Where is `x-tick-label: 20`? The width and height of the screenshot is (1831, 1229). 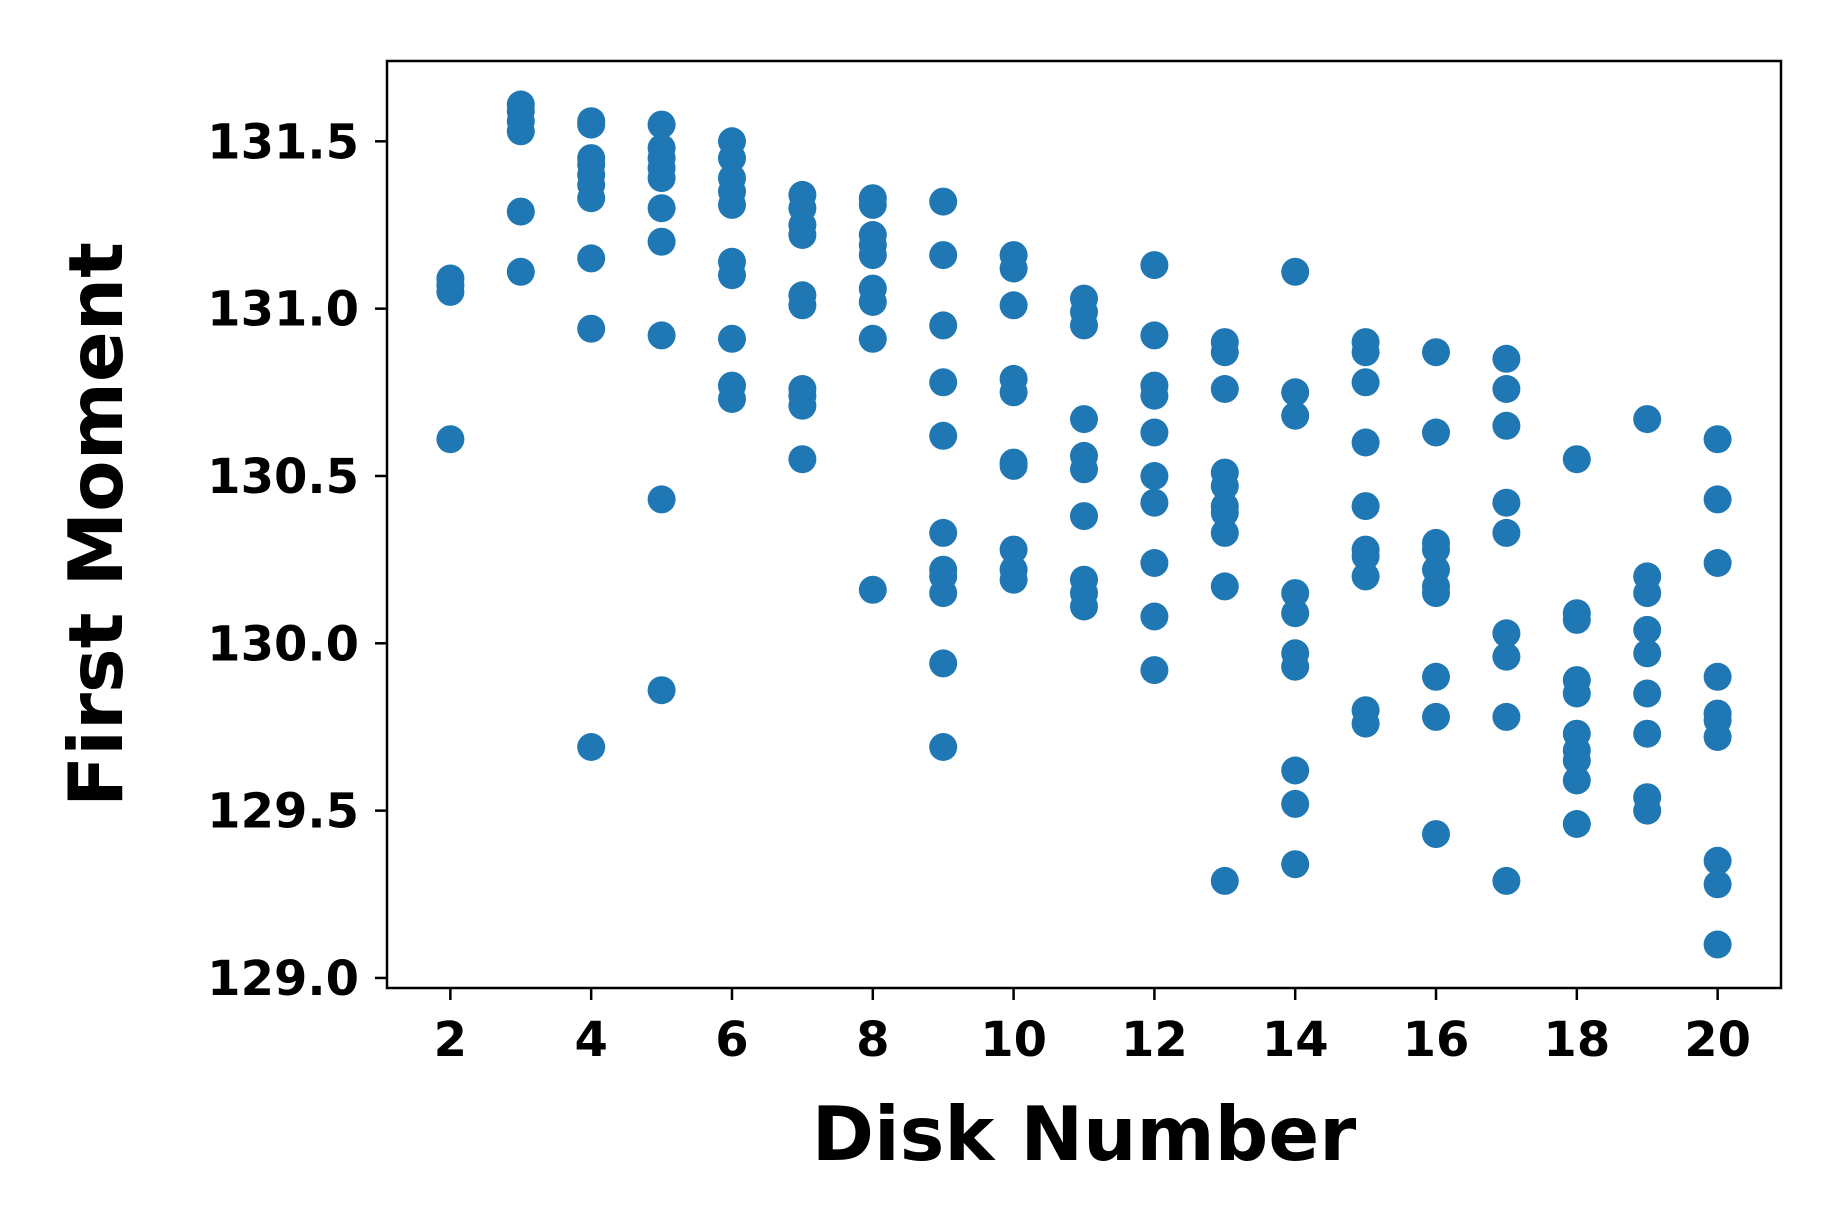 x-tick-label: 20 is located at coordinates (1717, 1040).